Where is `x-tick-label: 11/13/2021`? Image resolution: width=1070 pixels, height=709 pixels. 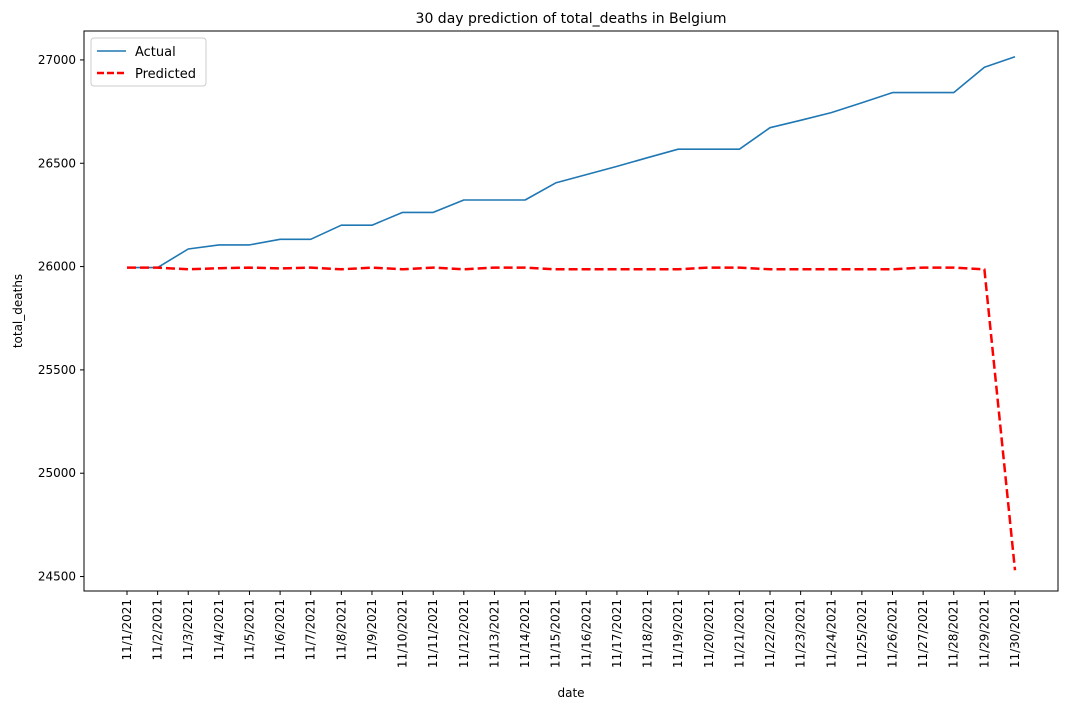
x-tick-label: 11/13/2021 is located at coordinates (494, 633).